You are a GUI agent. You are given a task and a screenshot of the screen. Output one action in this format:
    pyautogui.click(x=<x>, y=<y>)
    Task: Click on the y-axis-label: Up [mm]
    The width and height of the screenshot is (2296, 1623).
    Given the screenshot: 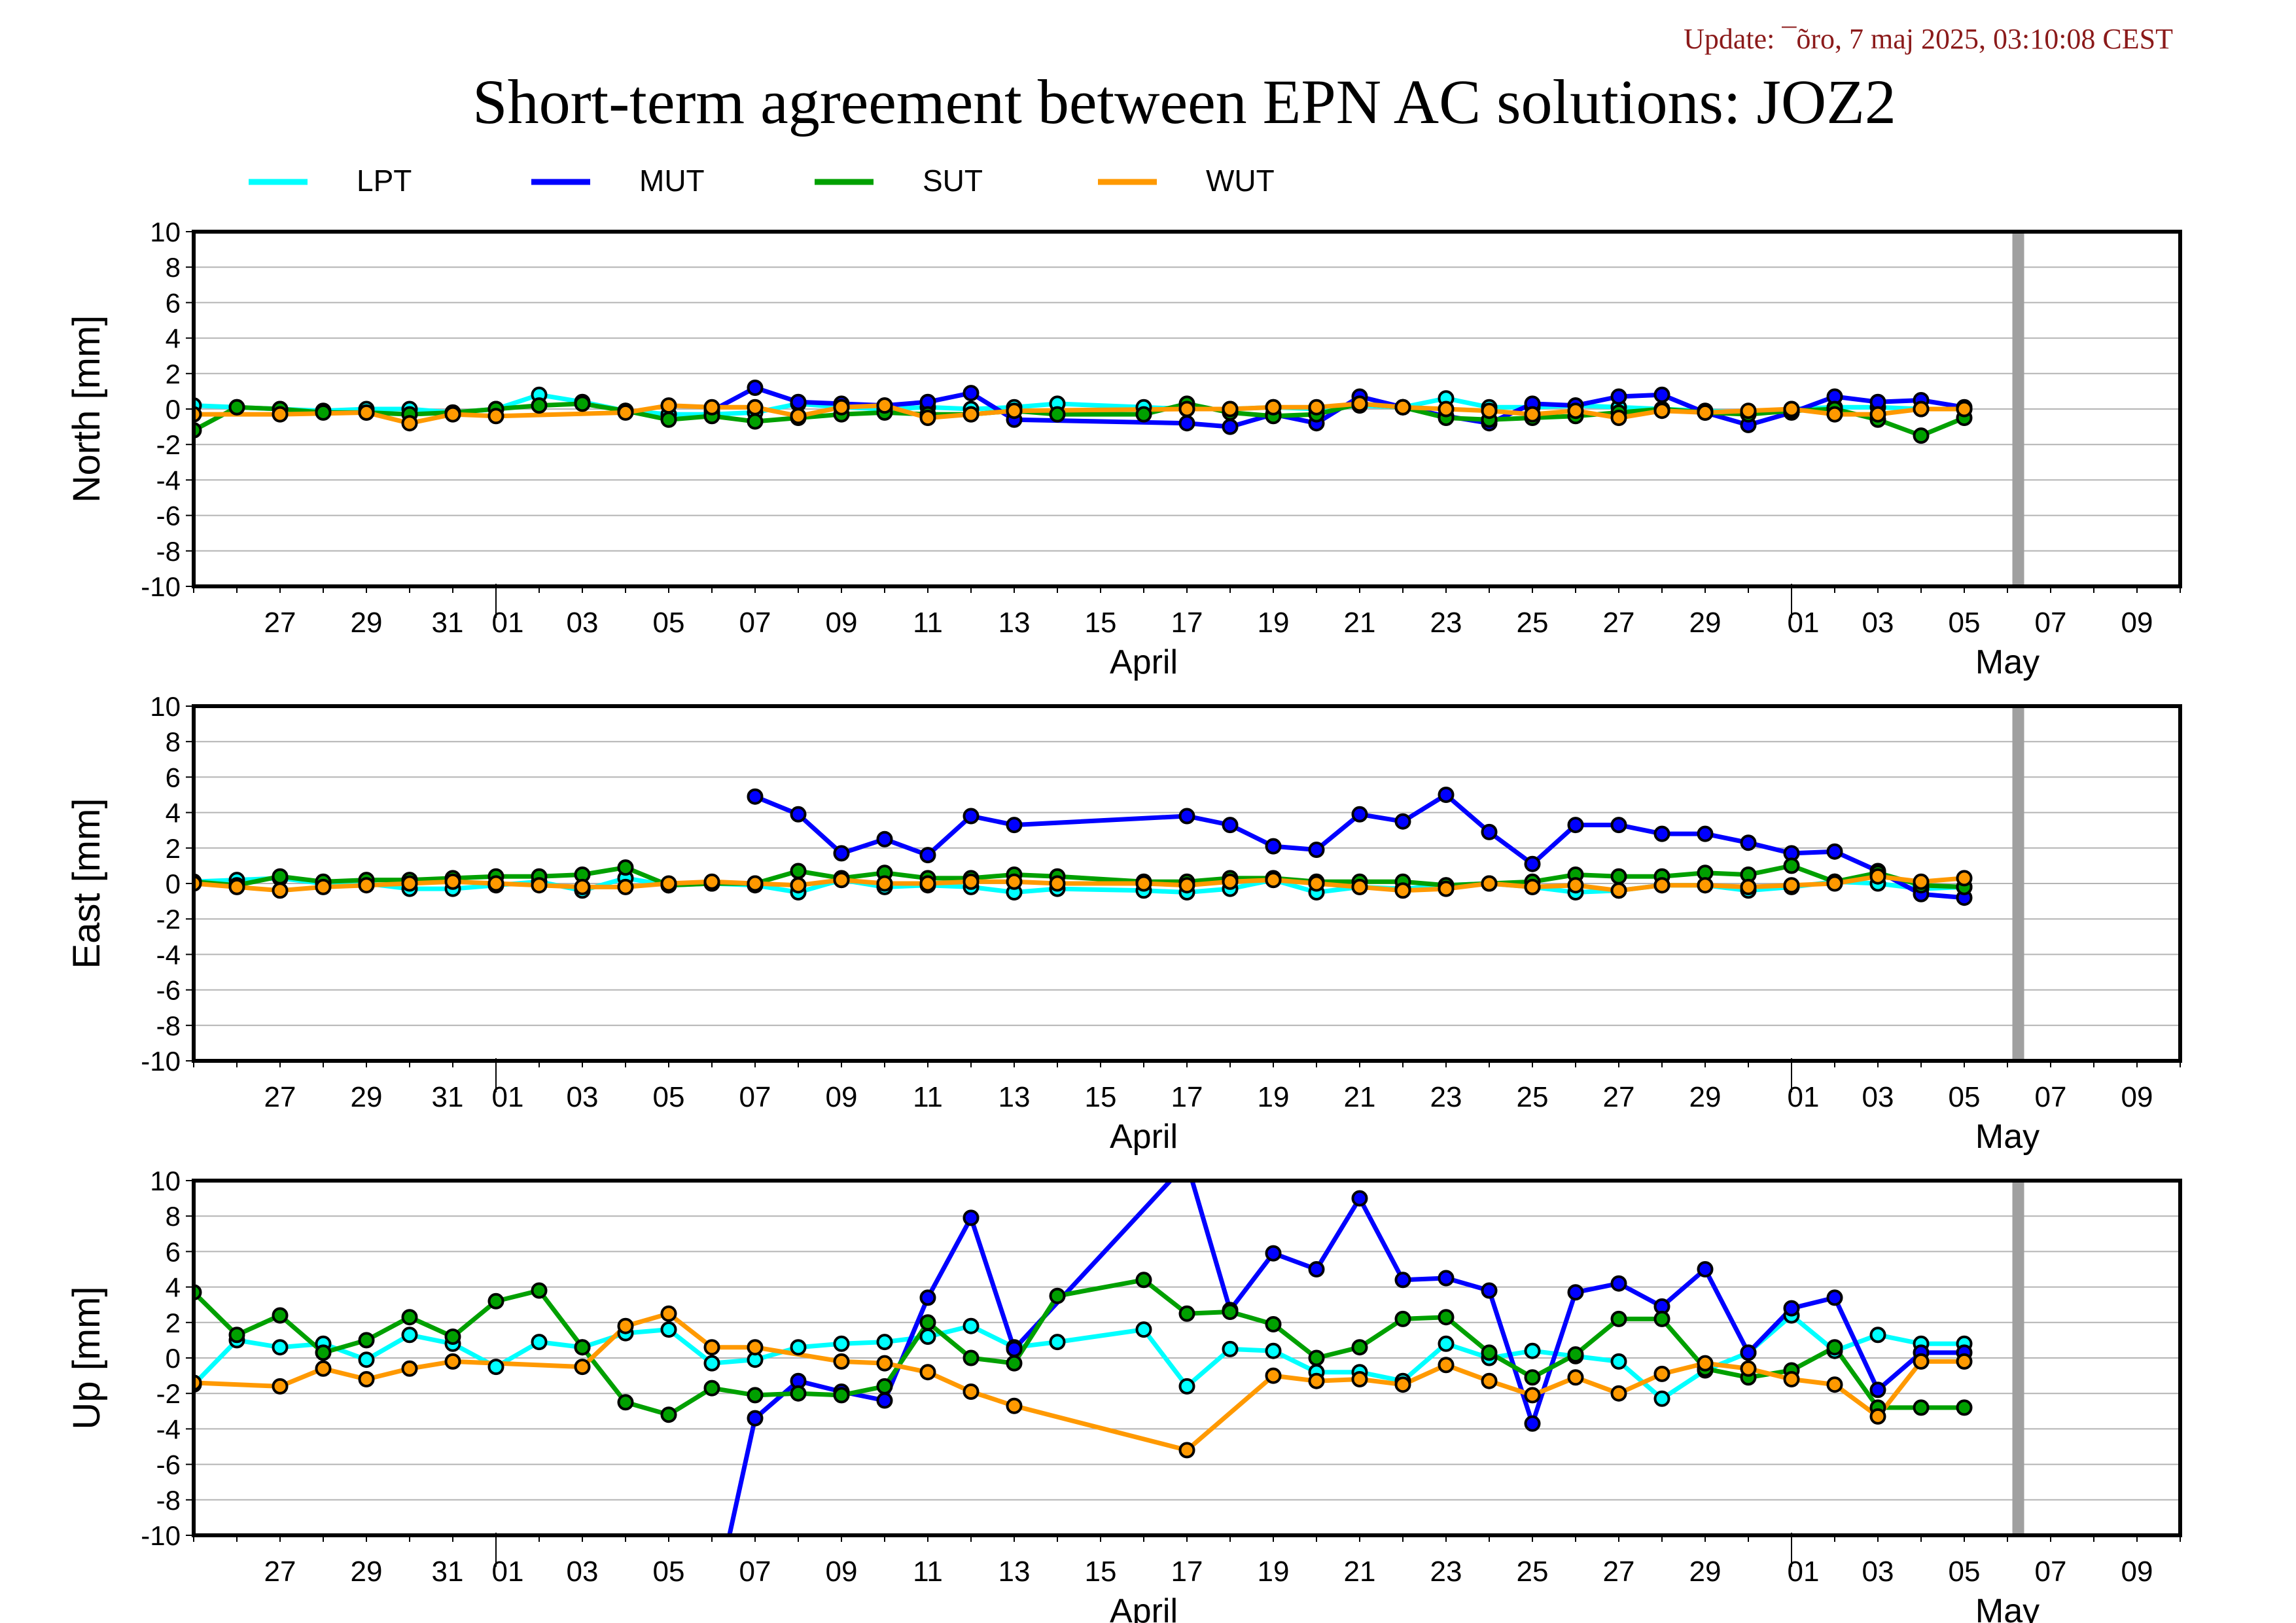 What is the action you would take?
    pyautogui.click(x=87, y=1357)
    